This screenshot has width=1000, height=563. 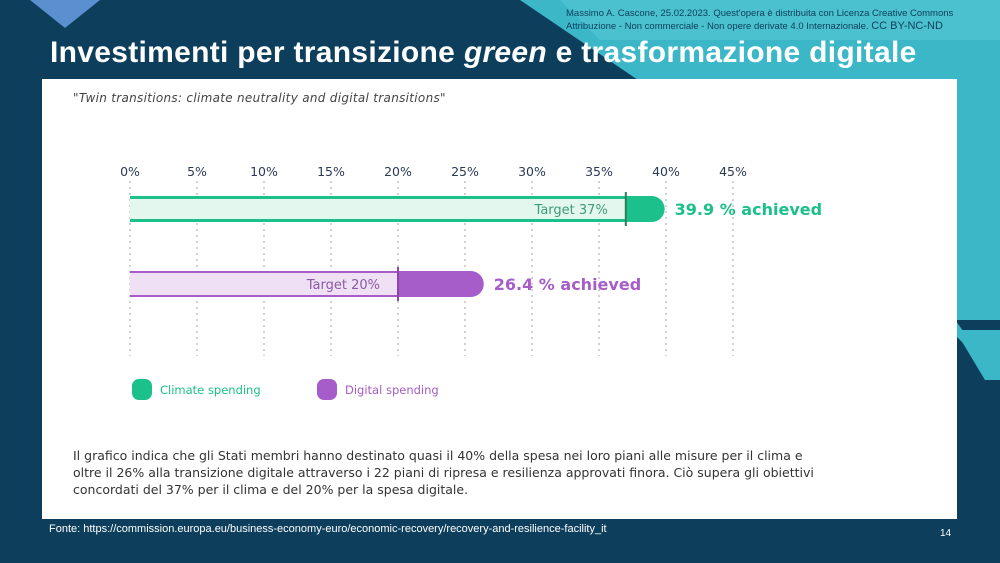 I want to click on title-part2: e trasformazione digitale, so click(x=732, y=52).